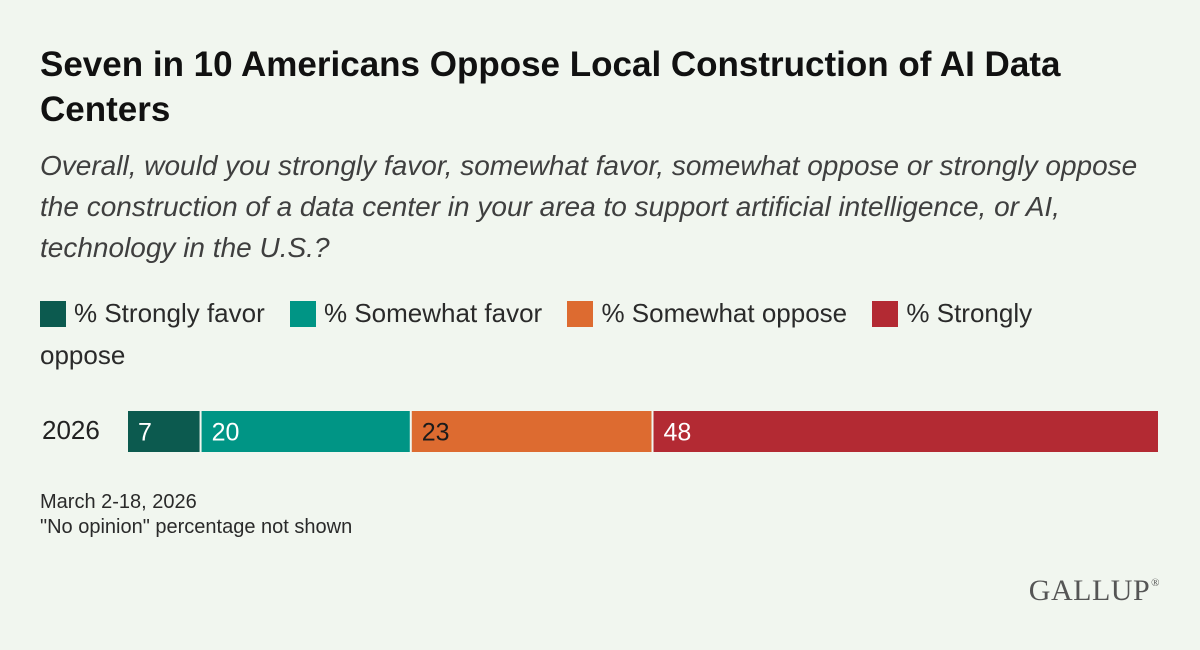 This screenshot has width=1200, height=650. I want to click on category-label-2026: 2026, so click(71, 430).